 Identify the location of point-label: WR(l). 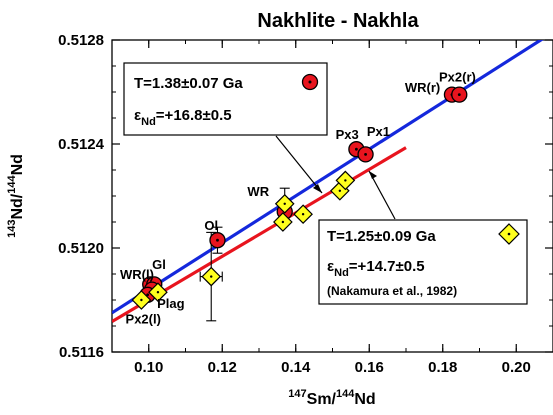
(137, 274).